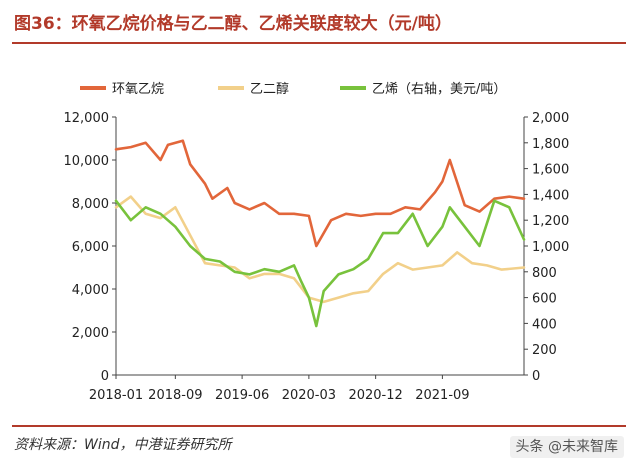 Image resolution: width=640 pixels, height=472 pixels. I want to click on legend: 环氧乙烷 乙二醇 乙烯（右轴，美元/吨）, so click(293, 89).